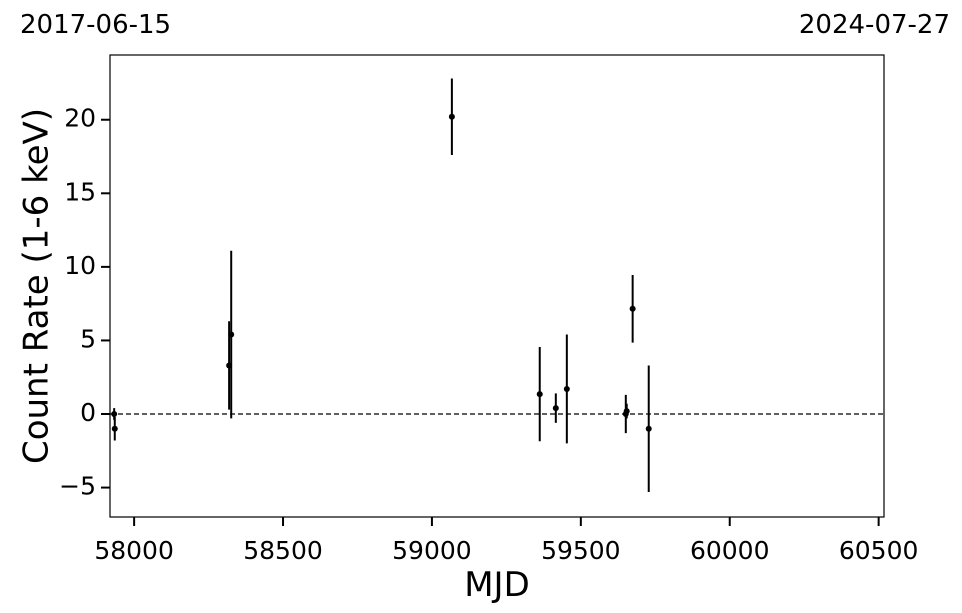 The width and height of the screenshot is (962, 613). What do you see at coordinates (80, 191) in the screenshot?
I see `y-tick-label: 15` at bounding box center [80, 191].